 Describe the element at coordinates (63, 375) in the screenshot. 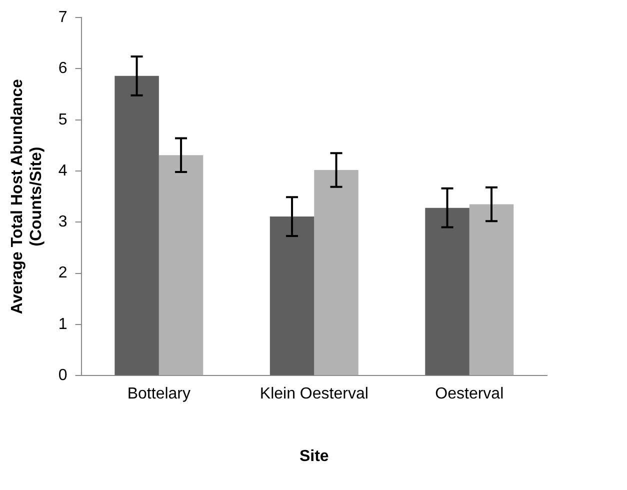

I see `y-tick-label: 0` at that location.